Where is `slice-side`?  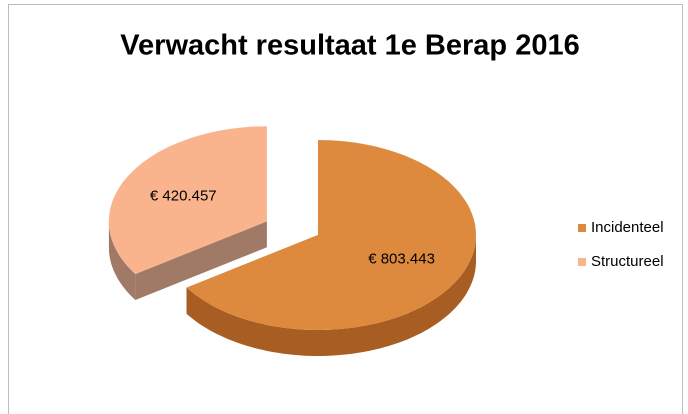
slice-side is located at coordinates (201, 260).